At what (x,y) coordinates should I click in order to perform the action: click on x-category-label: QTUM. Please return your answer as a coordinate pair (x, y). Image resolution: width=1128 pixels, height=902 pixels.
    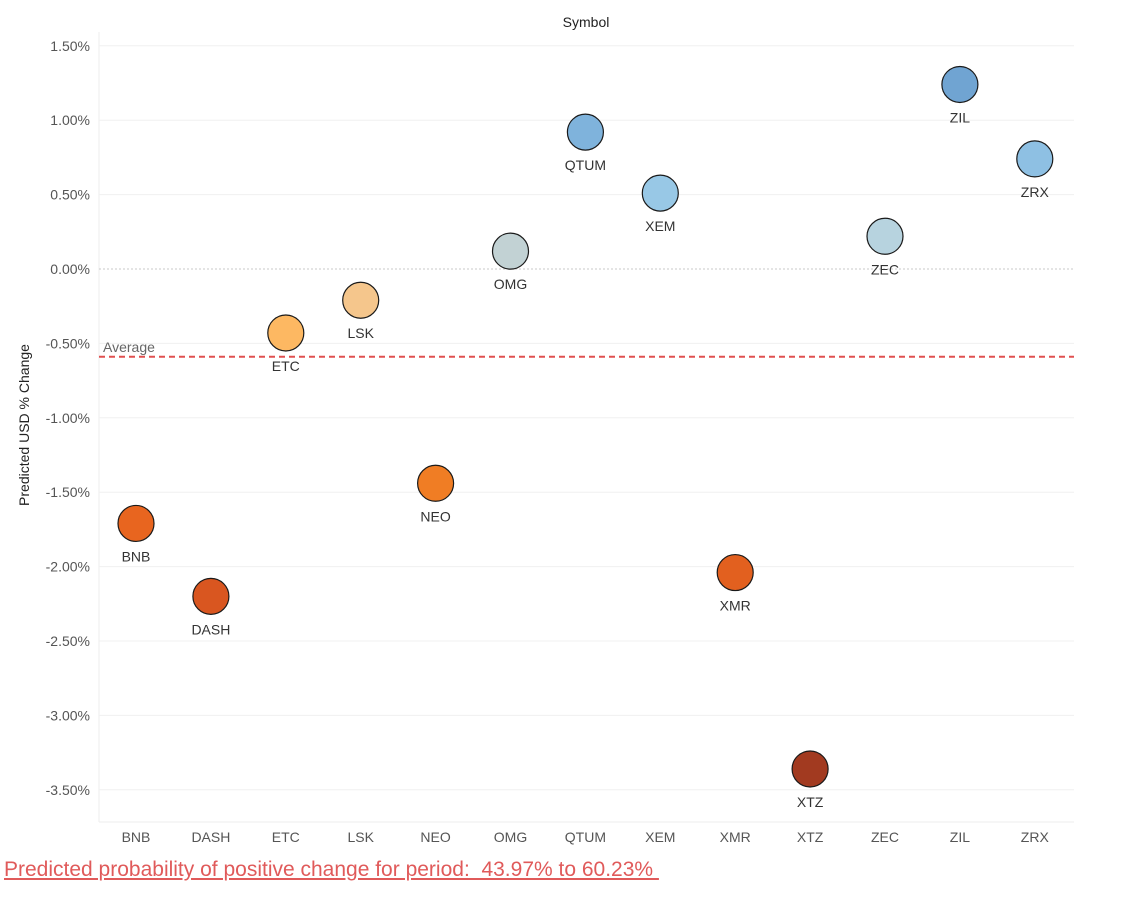
    Looking at the image, I should click on (585, 837).